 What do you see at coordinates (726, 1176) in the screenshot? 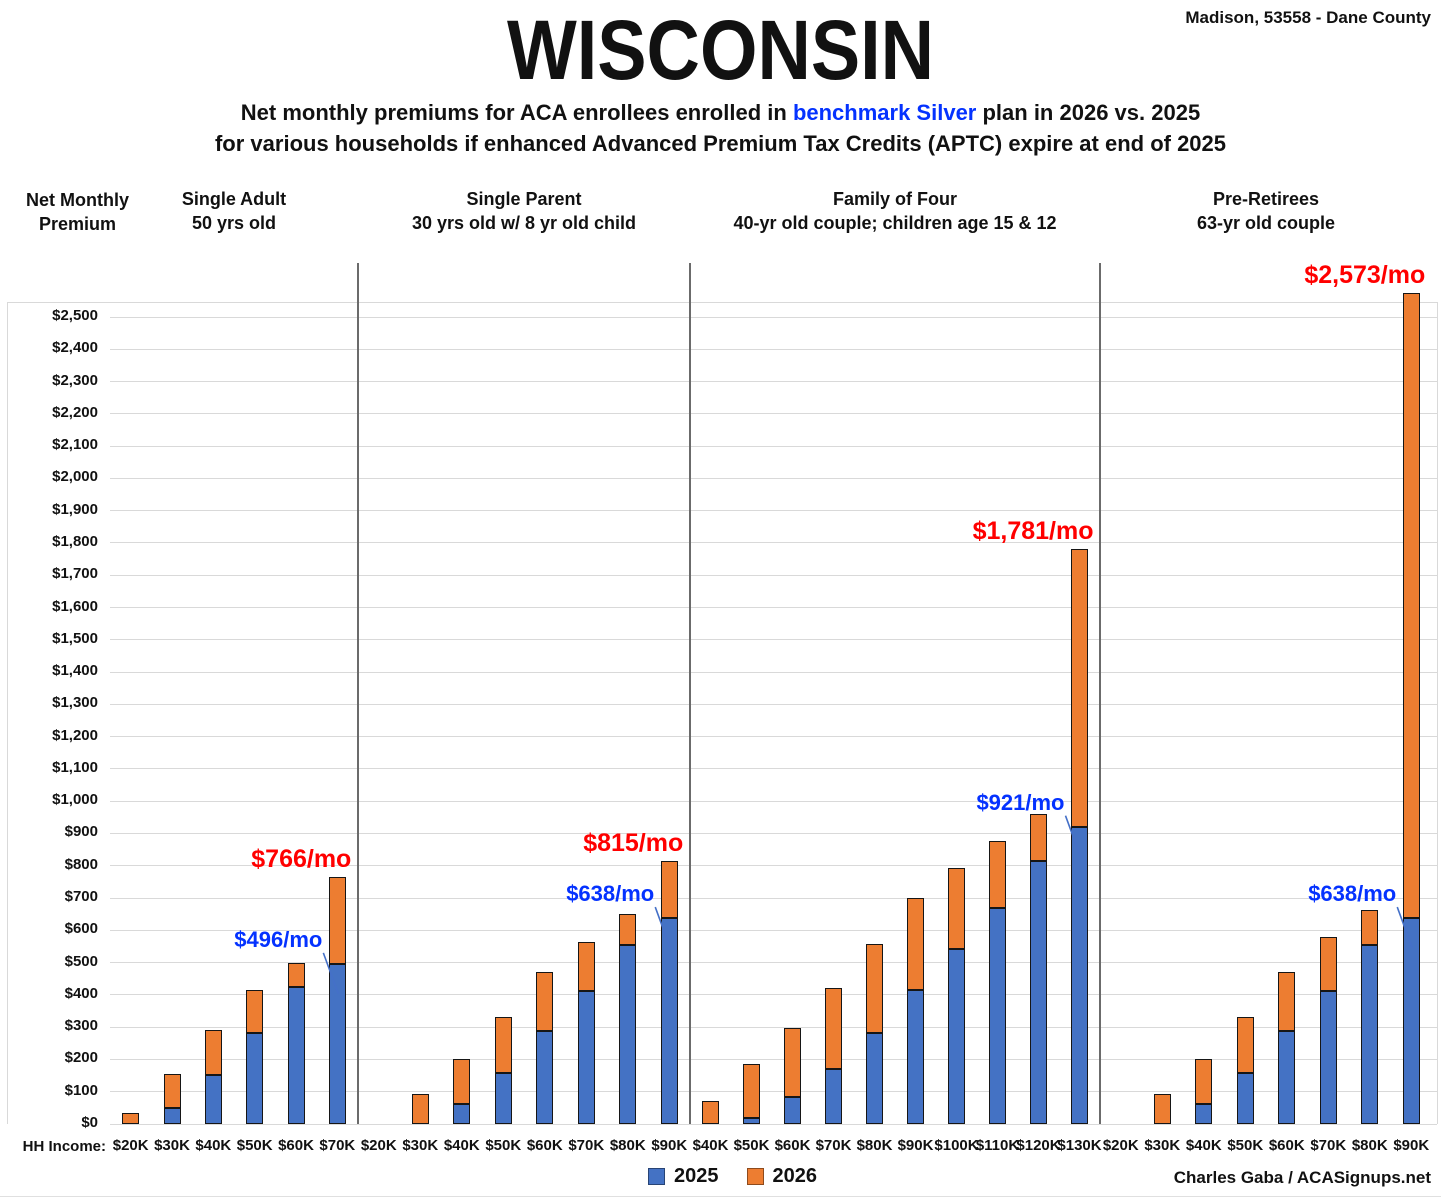
I see `legend: 2025 2026` at bounding box center [726, 1176].